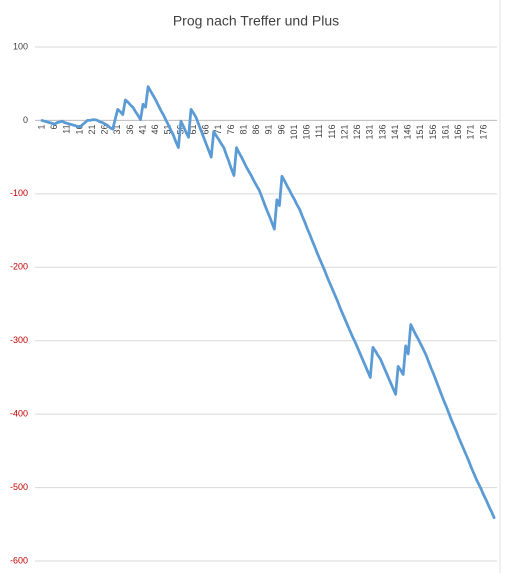 Image resolution: width=517 pixels, height=573 pixels. What do you see at coordinates (92, 129) in the screenshot?
I see `x-tick-label: 21` at bounding box center [92, 129].